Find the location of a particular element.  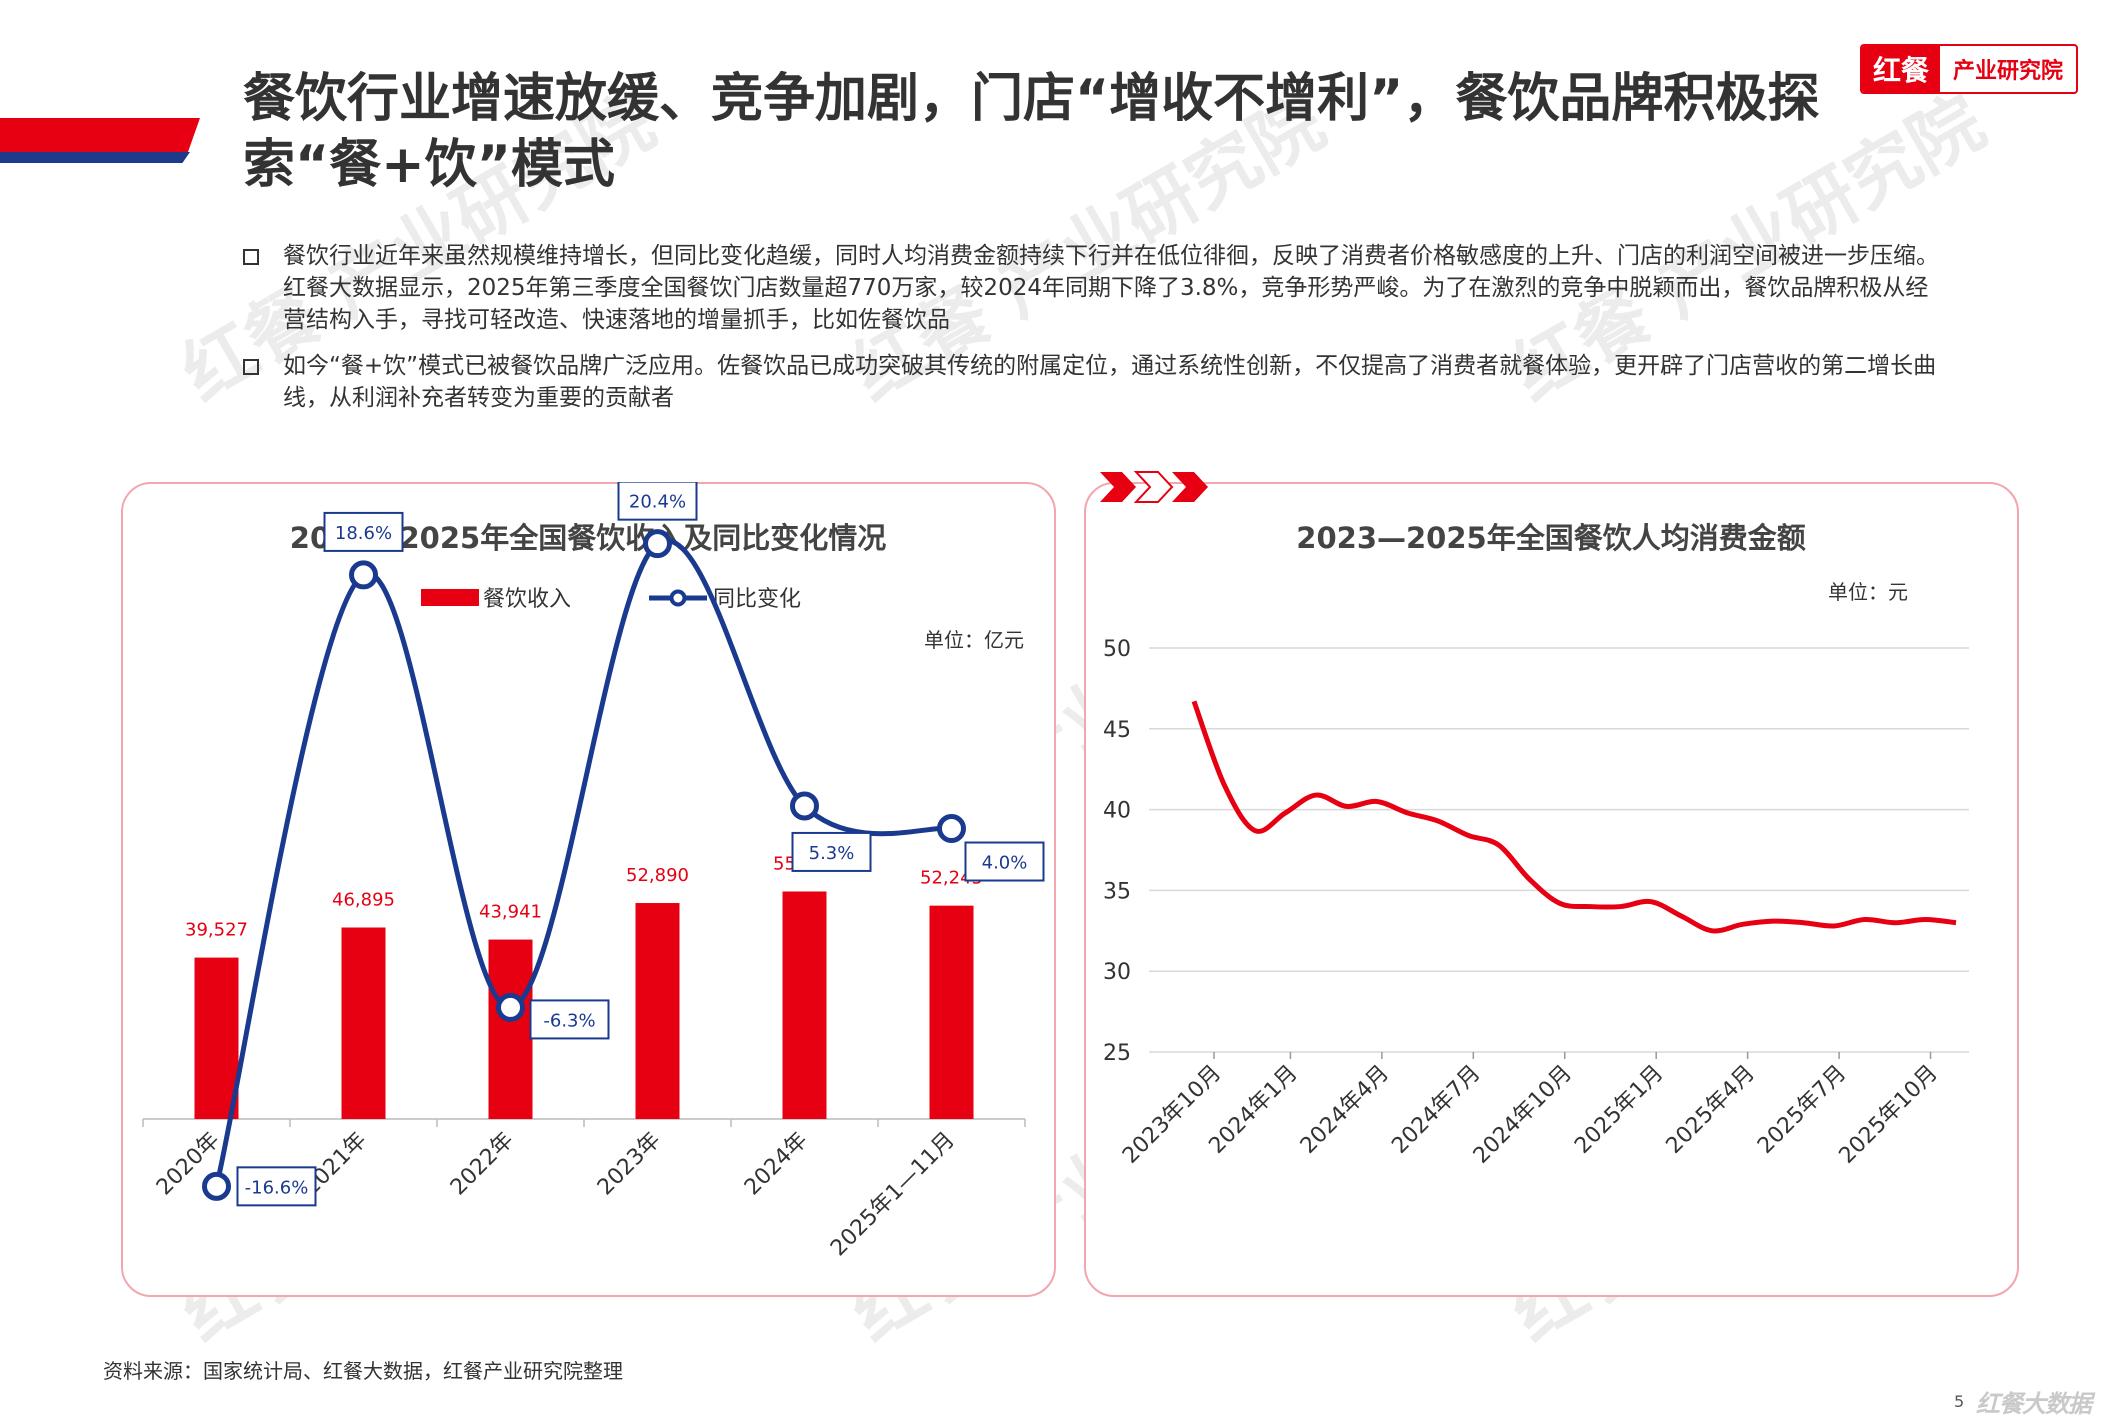

x-tick-label: 2024年4月 is located at coordinates (1345, 1110).